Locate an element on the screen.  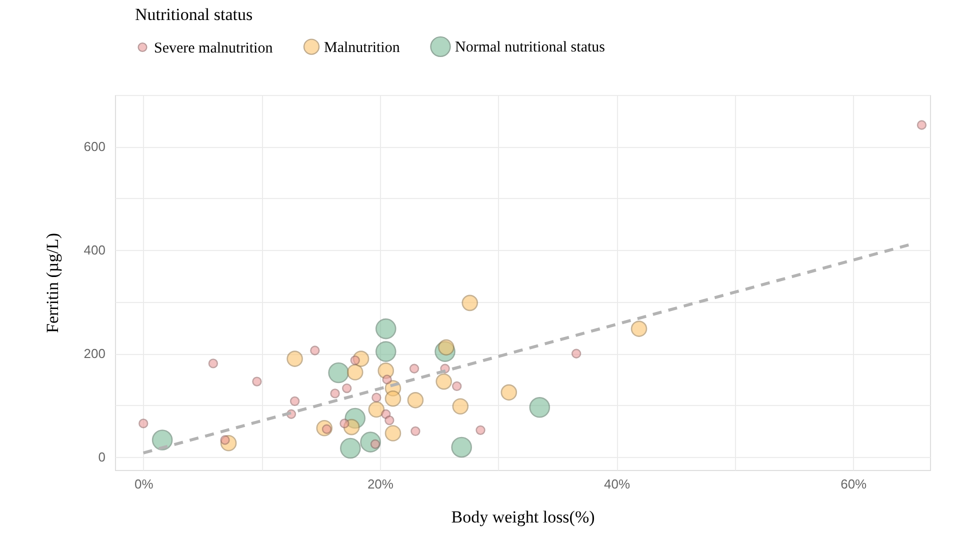
legend-label: Severe malnutrition is located at coordinates (214, 48).